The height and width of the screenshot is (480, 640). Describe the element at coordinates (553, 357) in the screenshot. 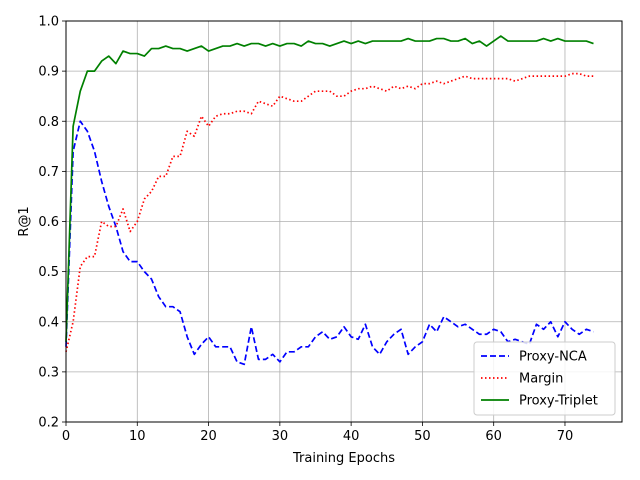

I see `legend-entry: Proxy-NCA` at that location.